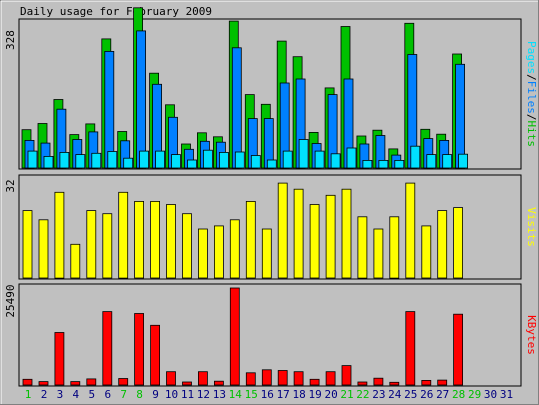 Image resolution: width=539 pixels, height=405 pixels. I want to click on day-label-30: 30, so click(490, 394).